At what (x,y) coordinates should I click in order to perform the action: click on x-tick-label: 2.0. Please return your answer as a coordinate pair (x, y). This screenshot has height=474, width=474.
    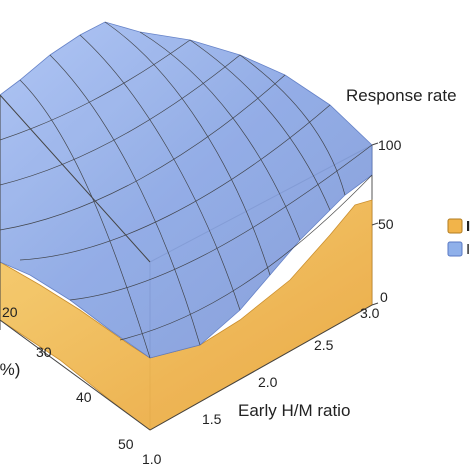
    Looking at the image, I should click on (268, 382).